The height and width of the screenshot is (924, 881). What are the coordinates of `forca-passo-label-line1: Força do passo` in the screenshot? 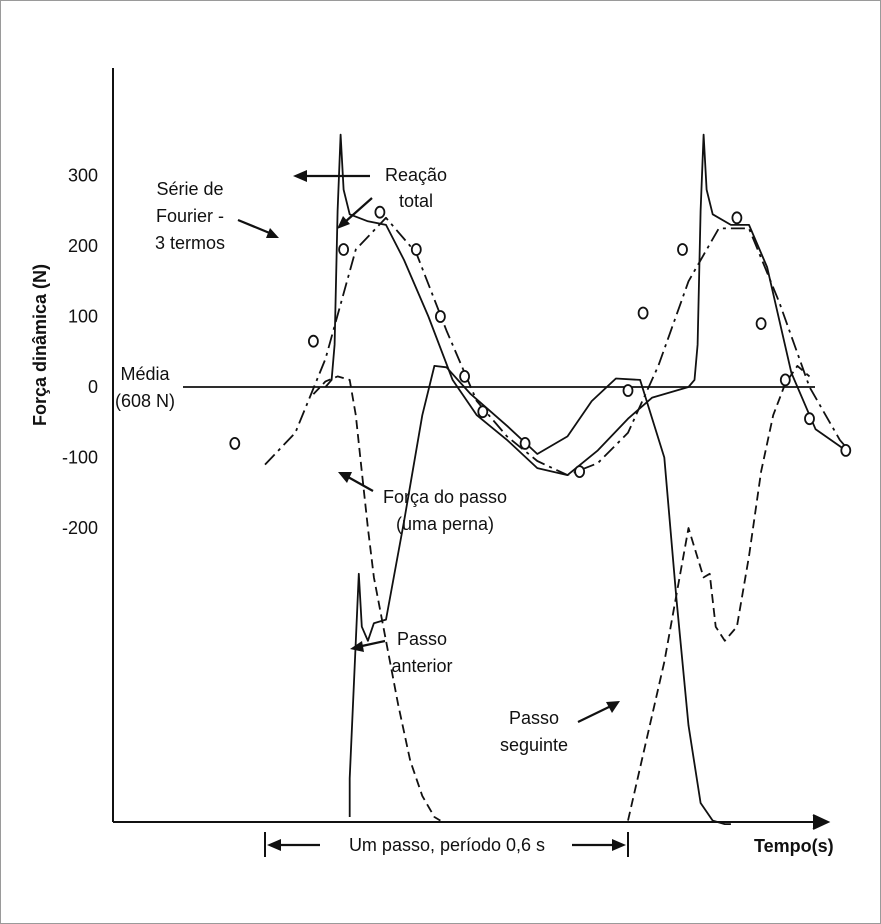 It's located at (445, 497).